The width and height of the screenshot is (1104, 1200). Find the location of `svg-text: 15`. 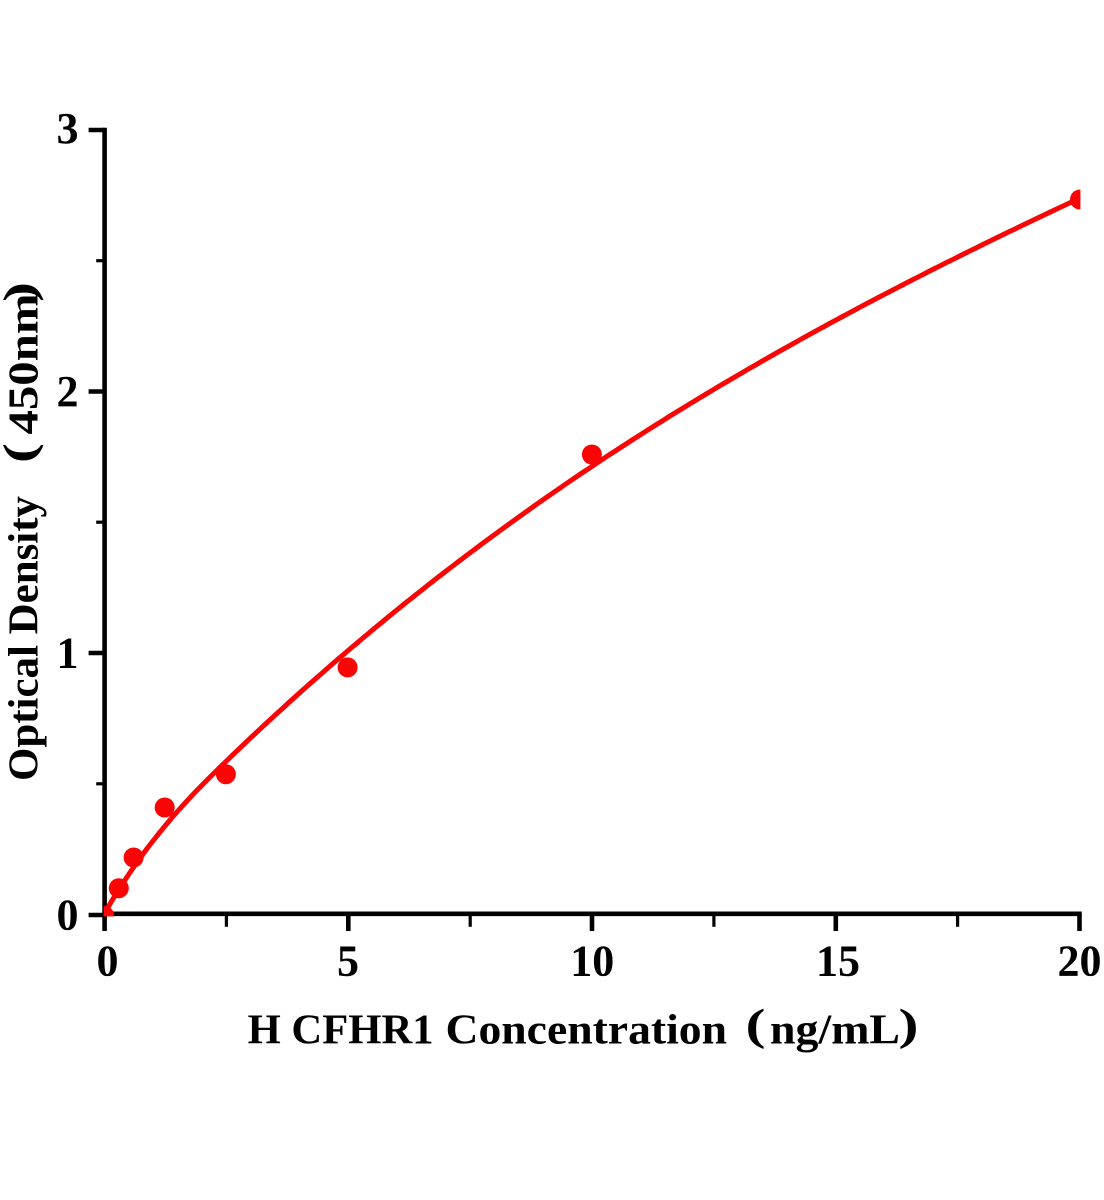

svg-text: 15 is located at coordinates (838, 961).